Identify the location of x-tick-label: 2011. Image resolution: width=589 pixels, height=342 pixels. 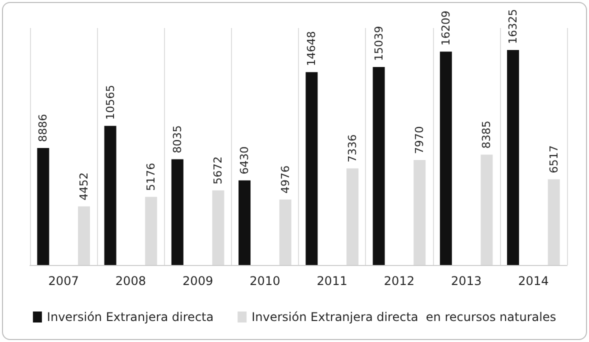
(332, 281).